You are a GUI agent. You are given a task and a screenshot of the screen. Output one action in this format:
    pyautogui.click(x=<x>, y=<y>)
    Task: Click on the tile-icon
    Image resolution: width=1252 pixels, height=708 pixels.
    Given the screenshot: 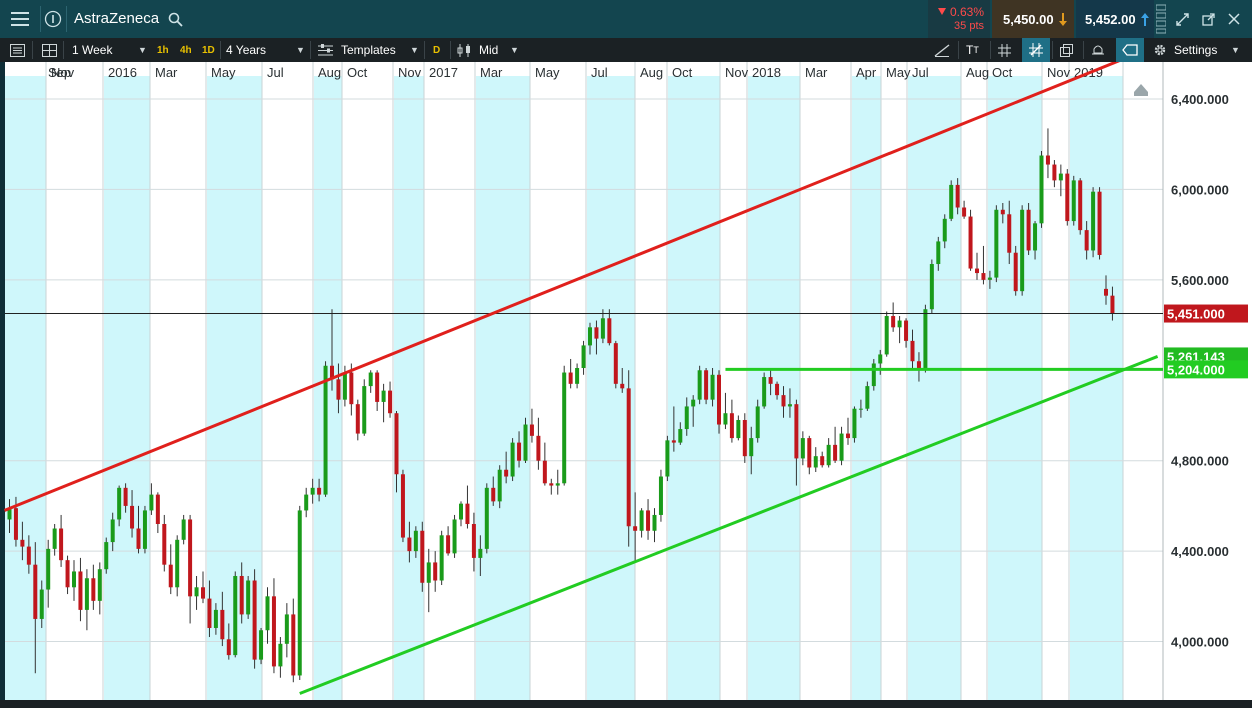 What is the action you would take?
    pyautogui.click(x=1161, y=19)
    